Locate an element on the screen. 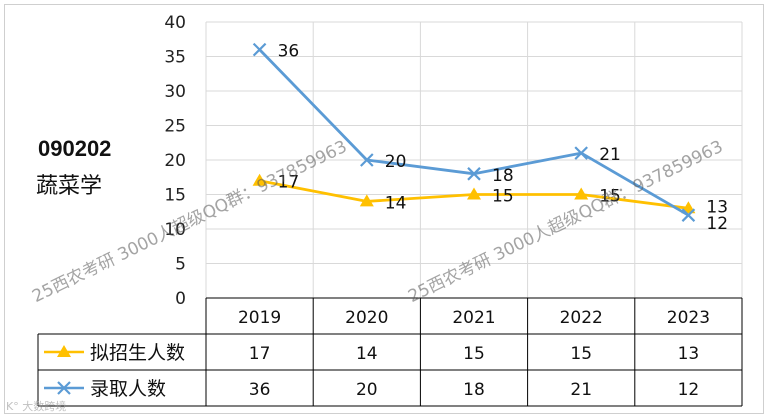  table-cell-value: 13 is located at coordinates (689, 354).